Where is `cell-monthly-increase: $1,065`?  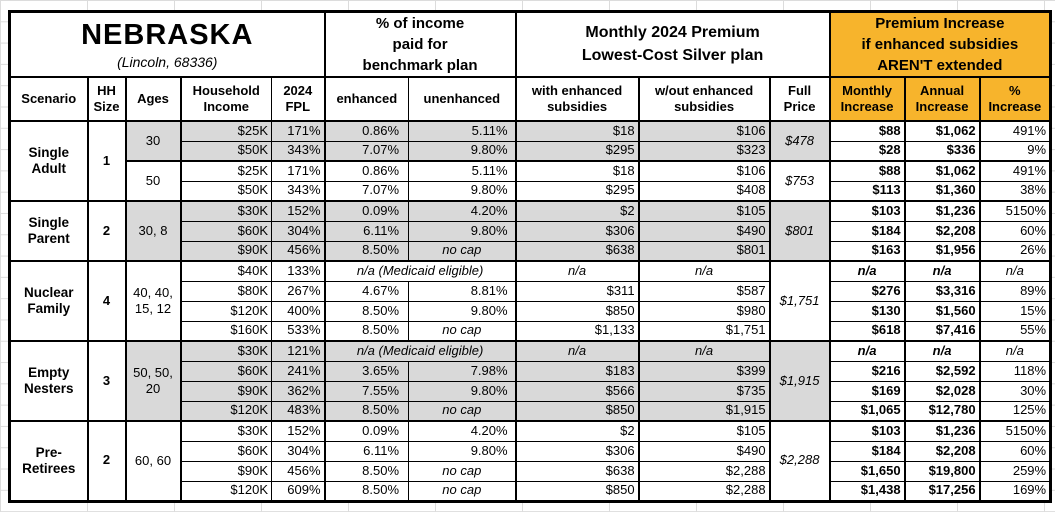 cell-monthly-increase: $1,065 is located at coordinates (867, 411).